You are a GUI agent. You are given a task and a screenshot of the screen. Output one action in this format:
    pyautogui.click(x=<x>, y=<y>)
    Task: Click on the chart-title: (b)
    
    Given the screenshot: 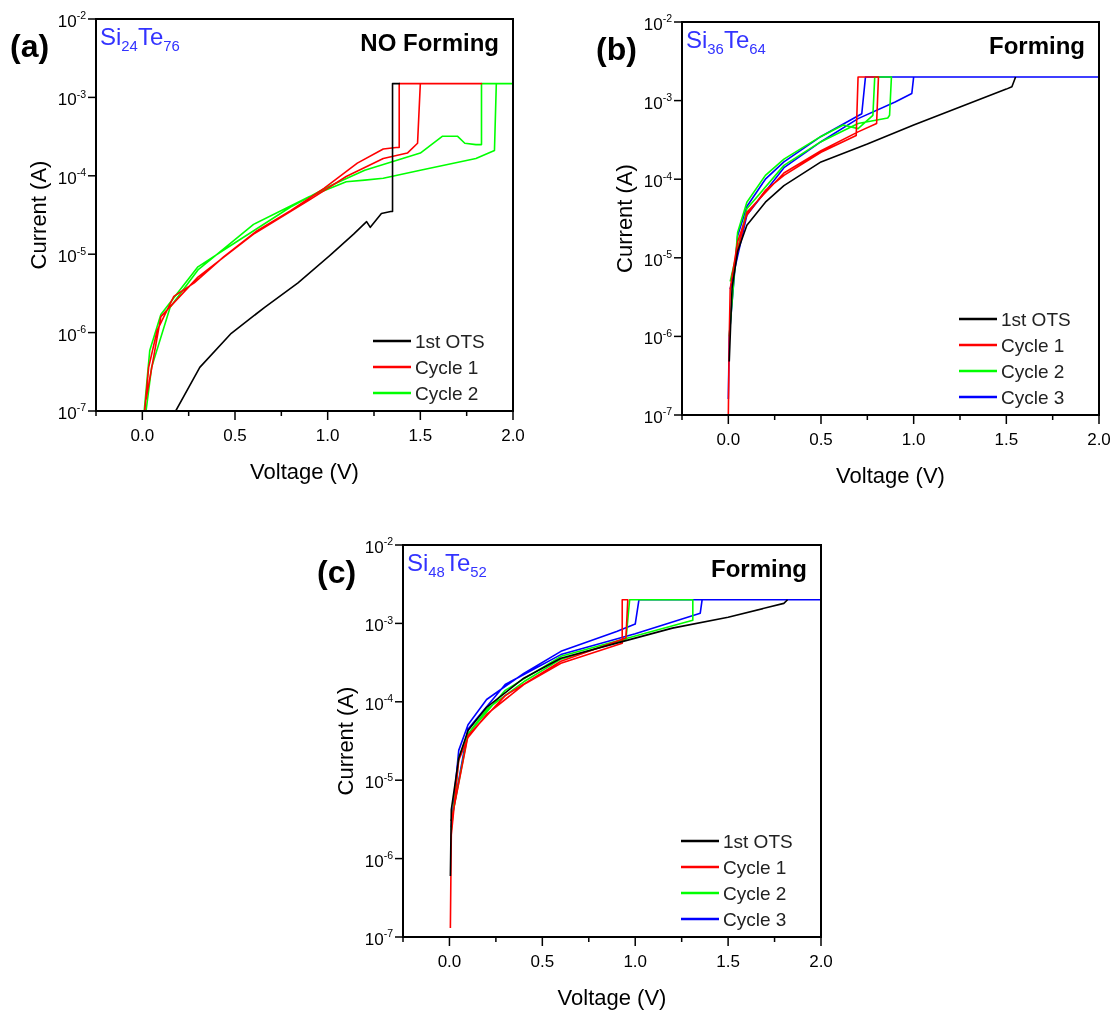 What is the action you would take?
    pyautogui.click(x=616, y=49)
    